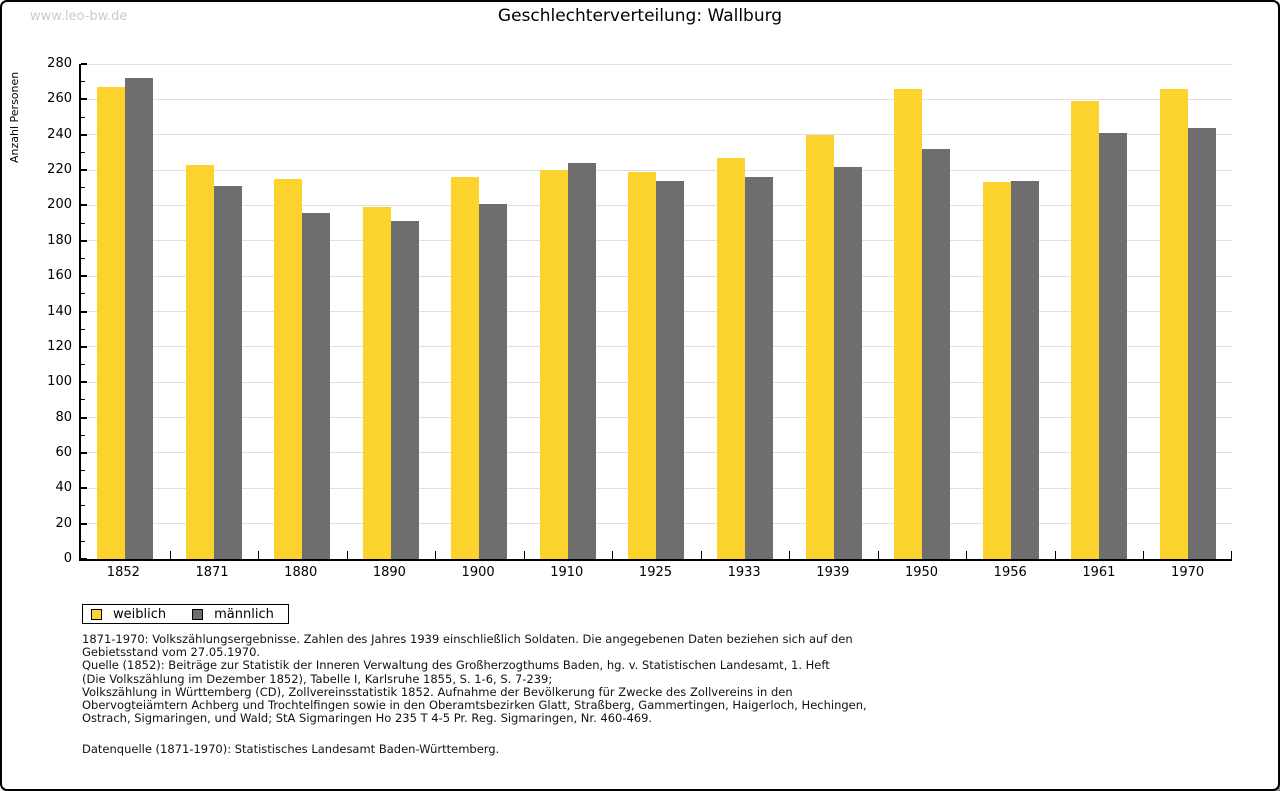 The width and height of the screenshot is (1280, 791). What do you see at coordinates (59, 99) in the screenshot?
I see `y-tick-label: 260` at bounding box center [59, 99].